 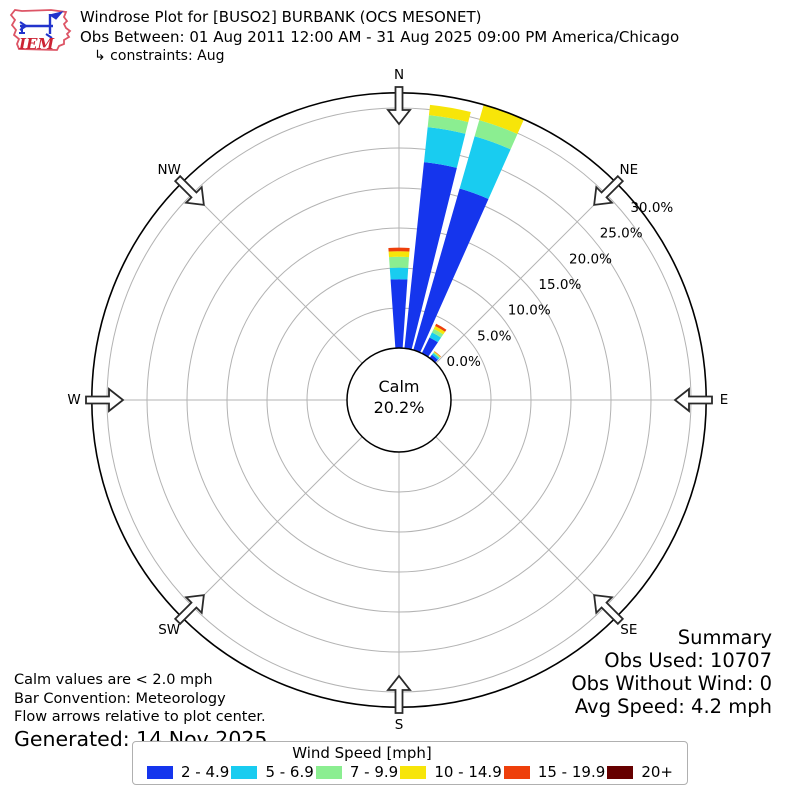 I want to click on legend-label: 10 - 14.9, so click(x=468, y=772).